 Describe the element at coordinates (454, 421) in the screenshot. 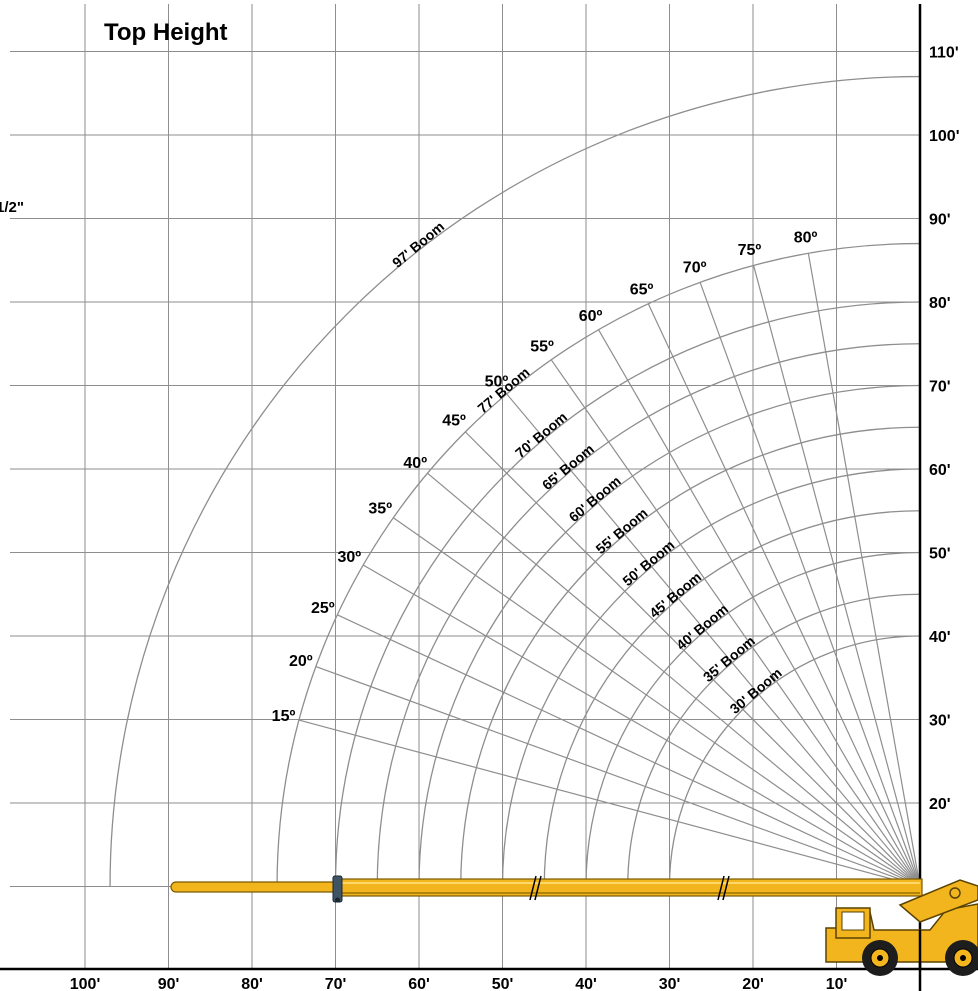

I see `angle-label: 45º` at that location.